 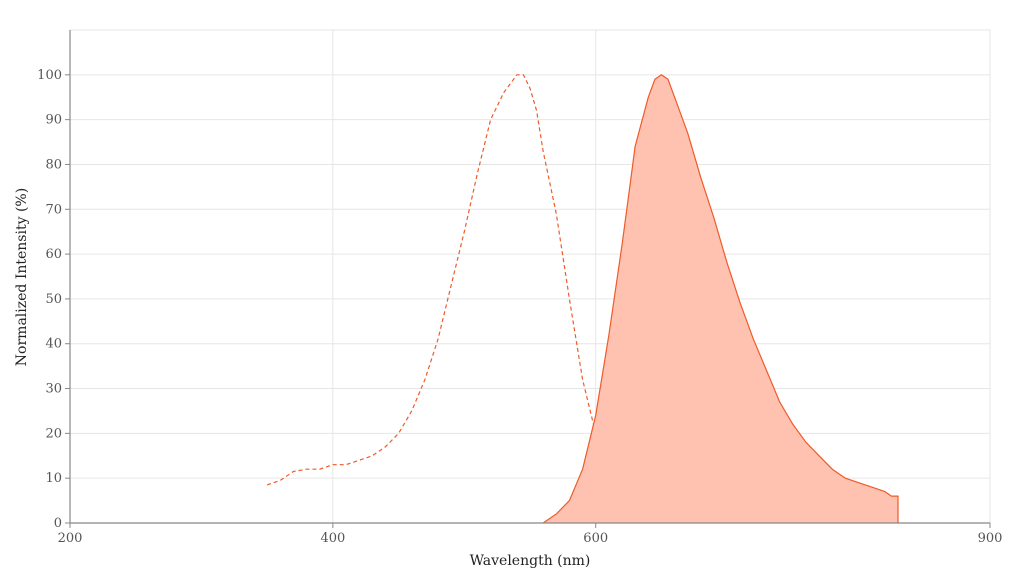 What do you see at coordinates (53, 299) in the screenshot?
I see `y-tick-label: 50` at bounding box center [53, 299].